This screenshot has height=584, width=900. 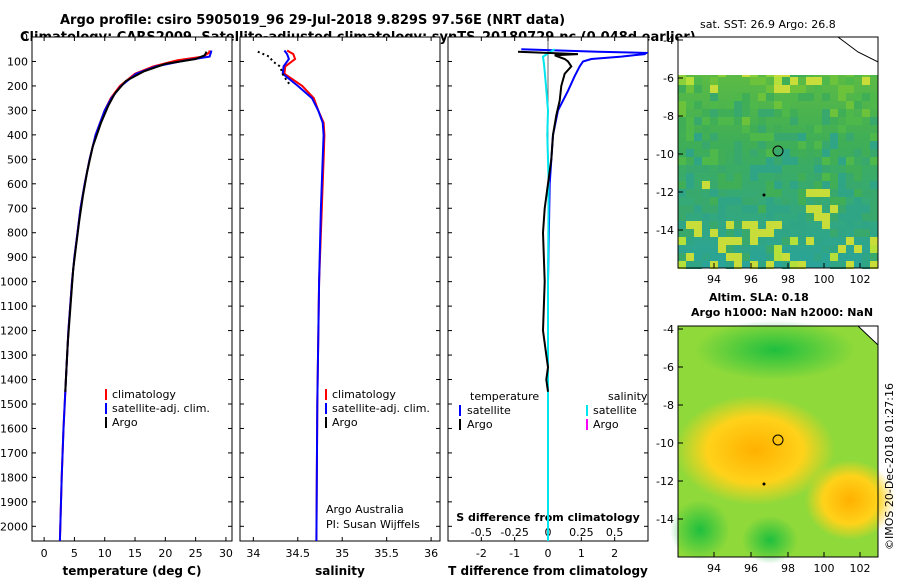 What do you see at coordinates (514, 553) in the screenshot?
I see `difference-x-tick-label: -1` at bounding box center [514, 553].